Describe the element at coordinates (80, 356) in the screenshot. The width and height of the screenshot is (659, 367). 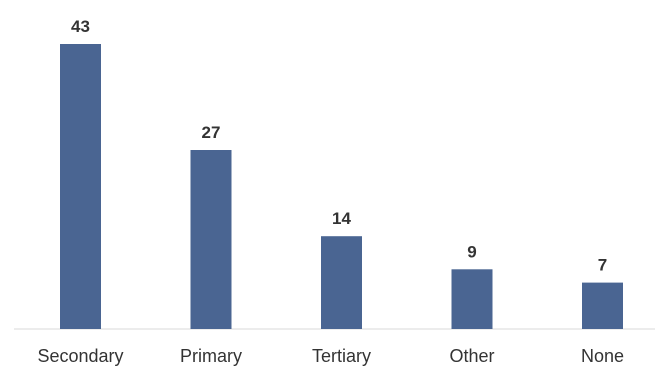
I see `x-tick-label-secondary: Secondary` at that location.